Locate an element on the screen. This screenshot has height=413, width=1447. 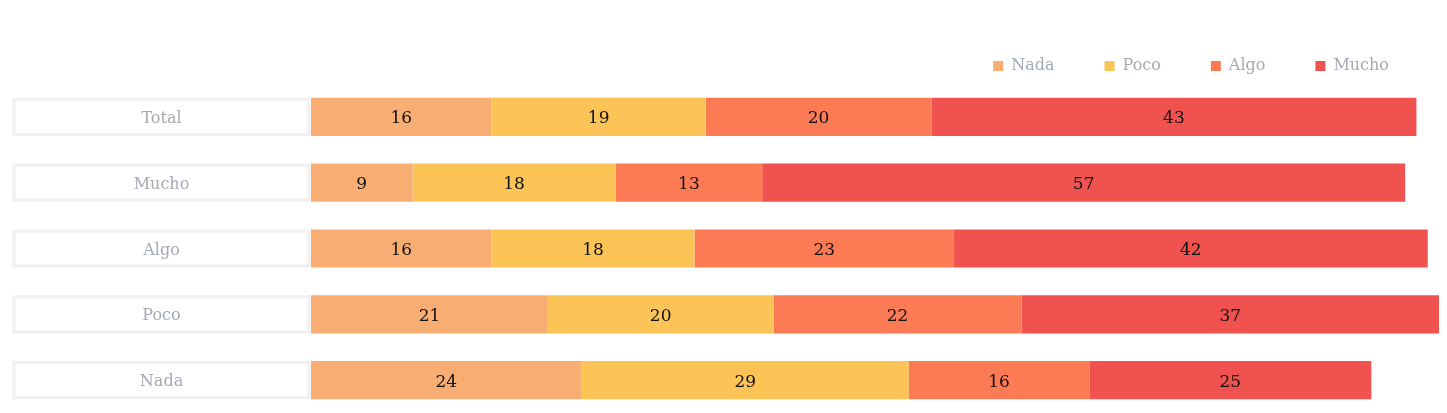
data-label: 57 is located at coordinates (1083, 183).